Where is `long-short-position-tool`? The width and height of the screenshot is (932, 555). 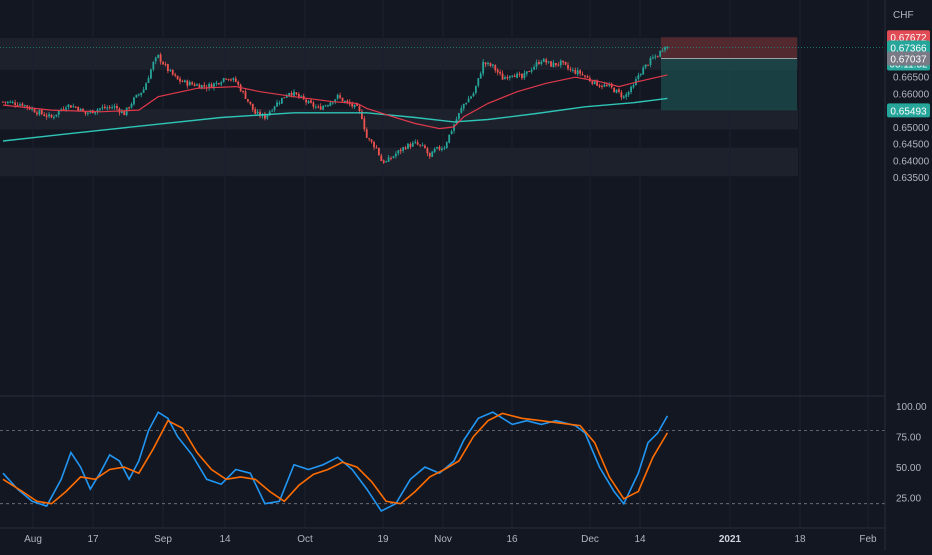 long-short-position-tool is located at coordinates (442, 74).